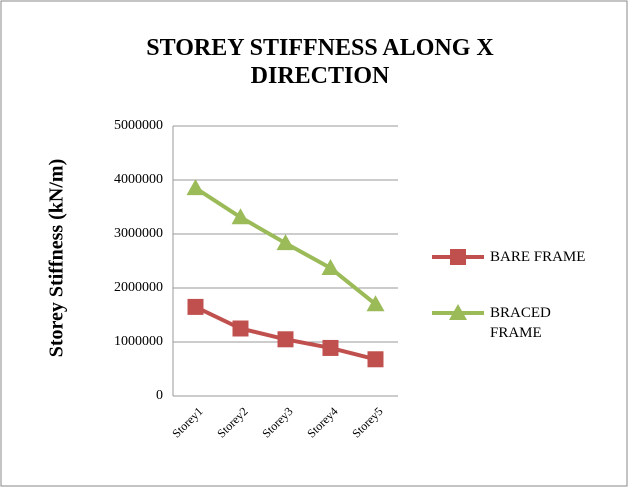  I want to click on y-tick-label: 5000000, so click(138, 125).